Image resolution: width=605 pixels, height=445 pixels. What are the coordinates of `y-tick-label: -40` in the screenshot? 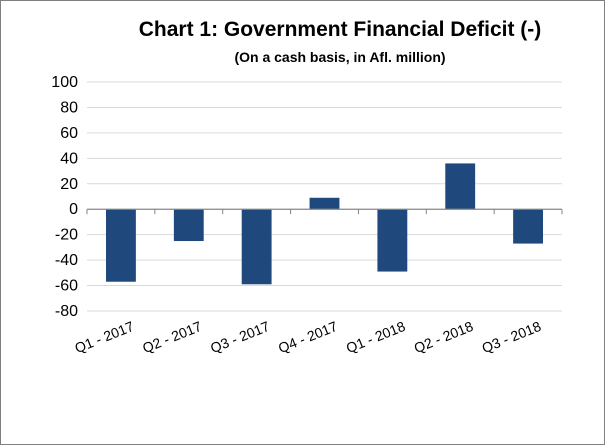 It's located at (66, 260).